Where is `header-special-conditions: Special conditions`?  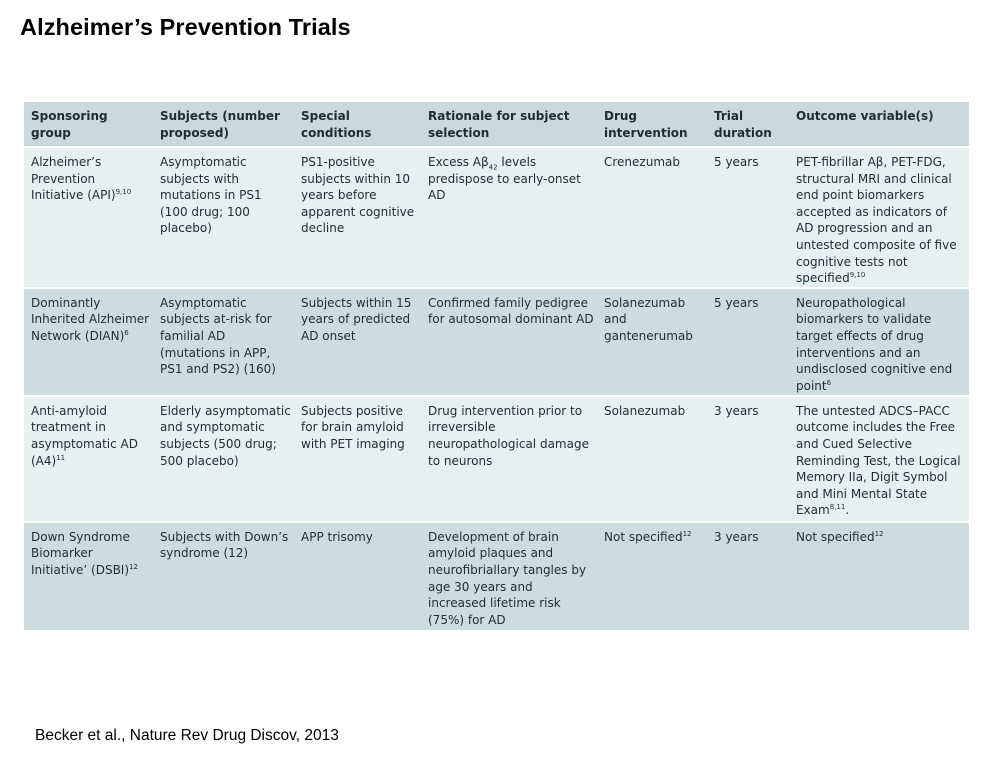
header-special-conditions: Special conditions is located at coordinates (336, 124).